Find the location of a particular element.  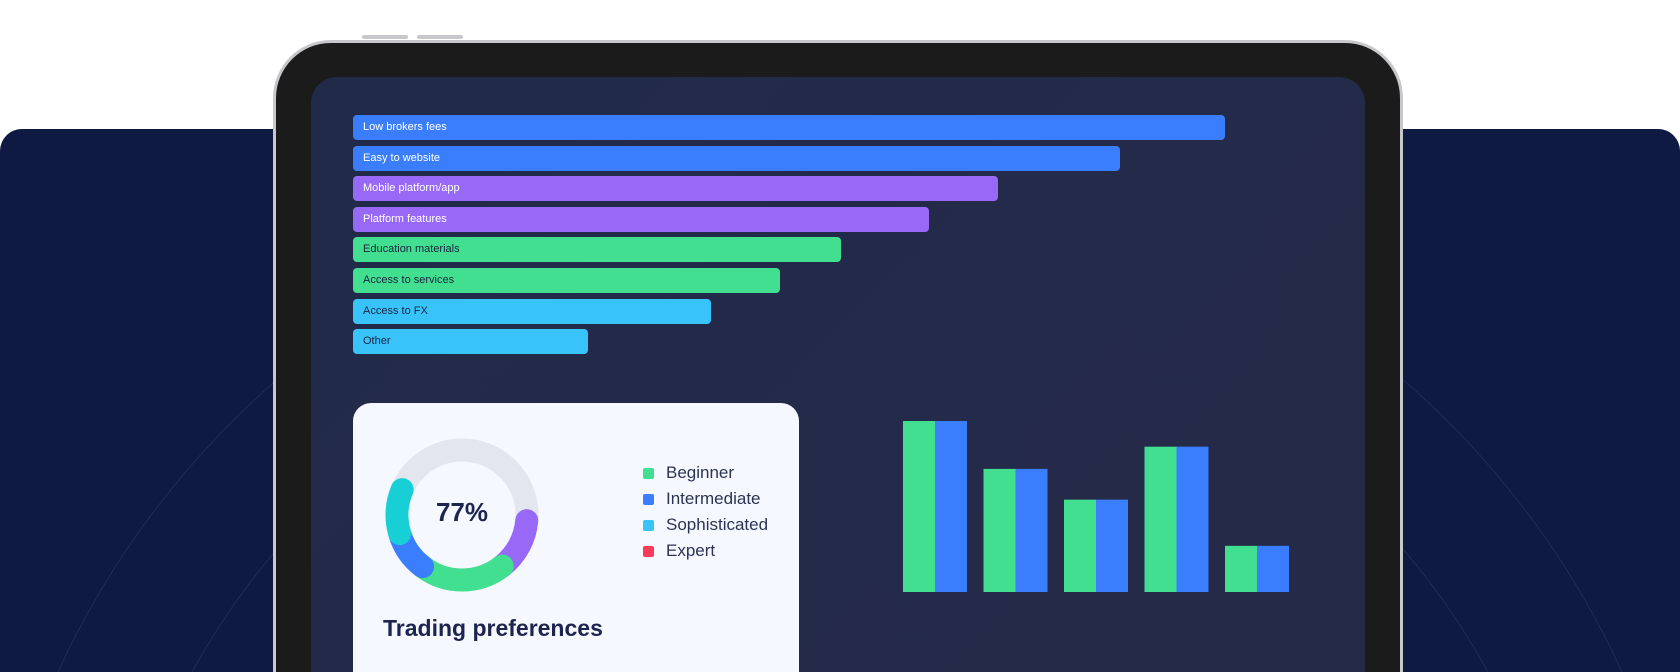

legend-item: Sophisticated is located at coordinates (705, 525).